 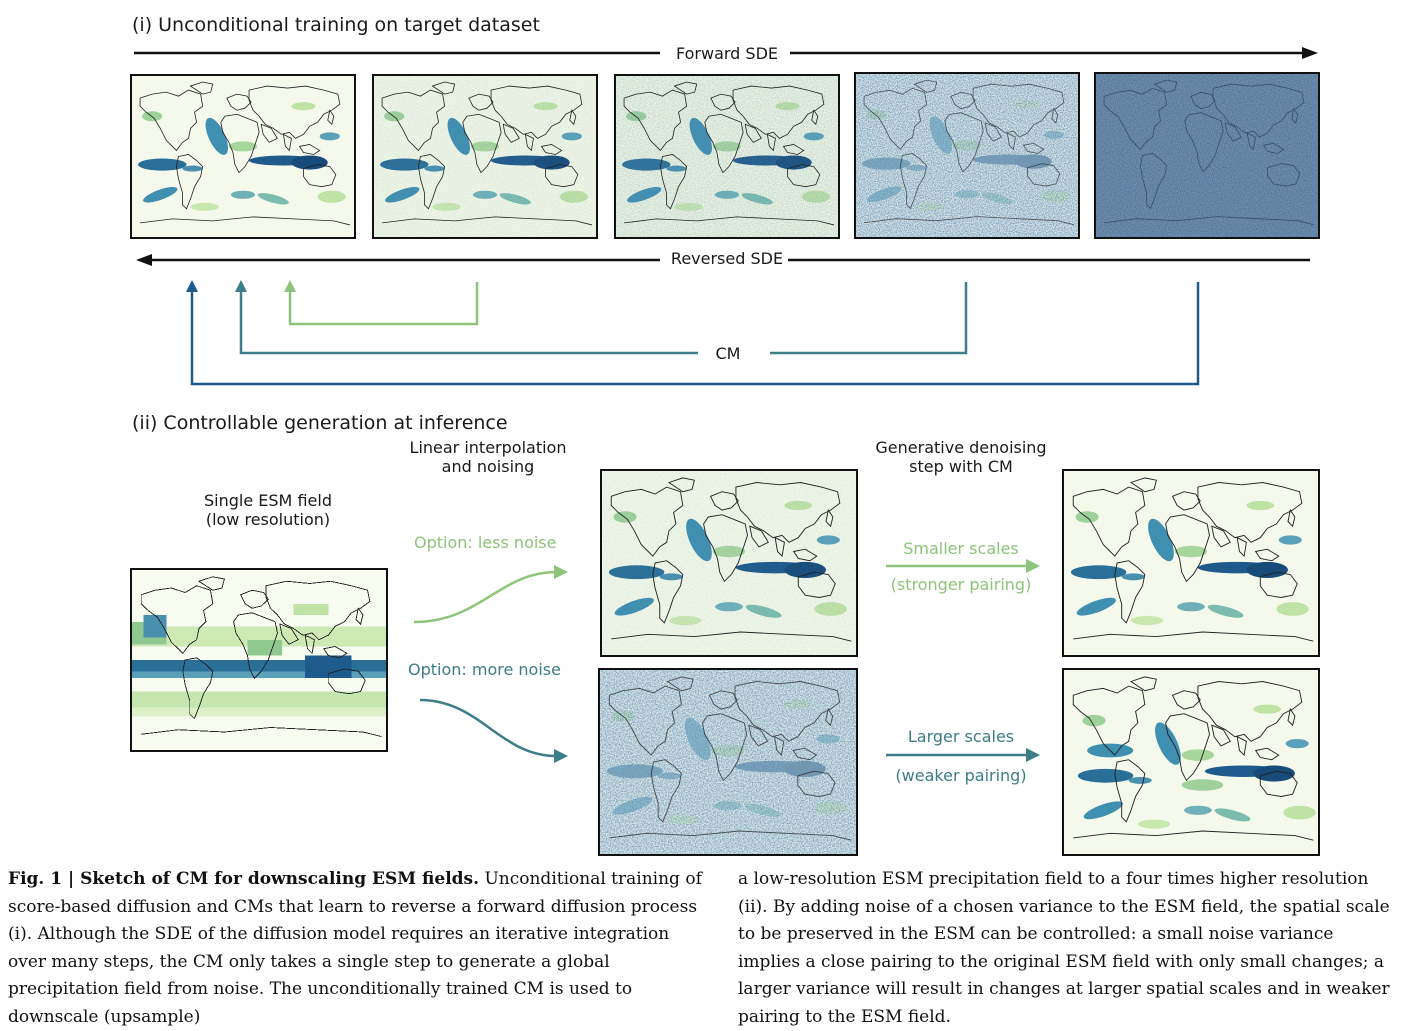 What do you see at coordinates (243, 156) in the screenshot?
I see `panel-clean-field` at bounding box center [243, 156].